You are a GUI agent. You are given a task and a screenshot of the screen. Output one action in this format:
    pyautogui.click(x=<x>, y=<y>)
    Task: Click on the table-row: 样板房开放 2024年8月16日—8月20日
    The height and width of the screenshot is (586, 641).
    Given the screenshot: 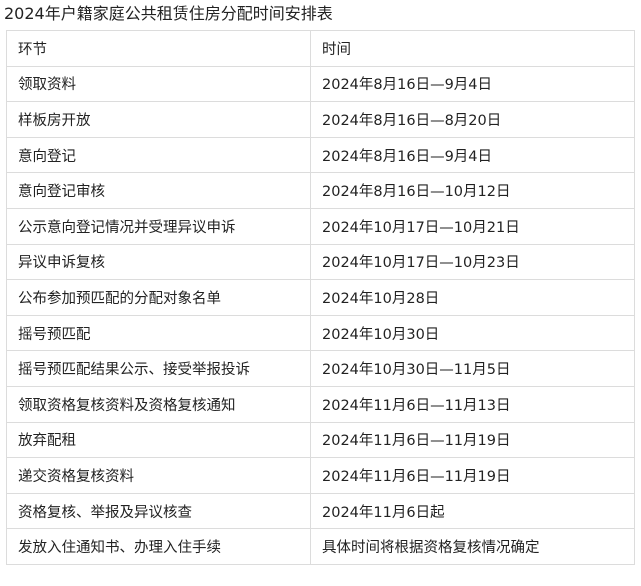 What is the action you would take?
    pyautogui.click(x=320, y=119)
    